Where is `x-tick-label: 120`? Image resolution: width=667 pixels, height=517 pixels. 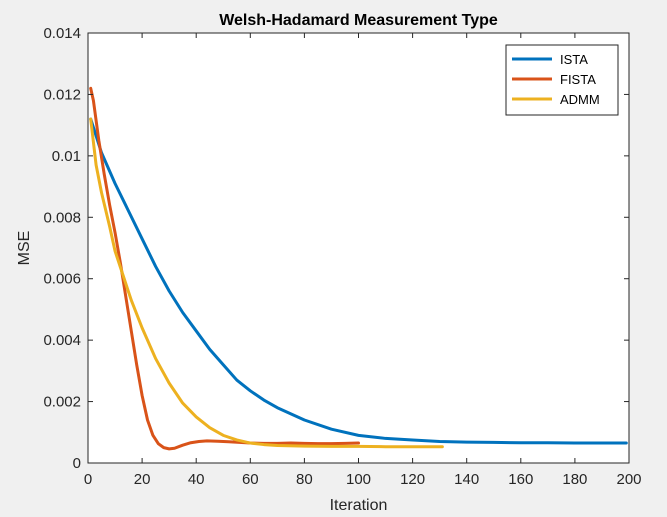
x-tick-label: 120 is located at coordinates (412, 479).